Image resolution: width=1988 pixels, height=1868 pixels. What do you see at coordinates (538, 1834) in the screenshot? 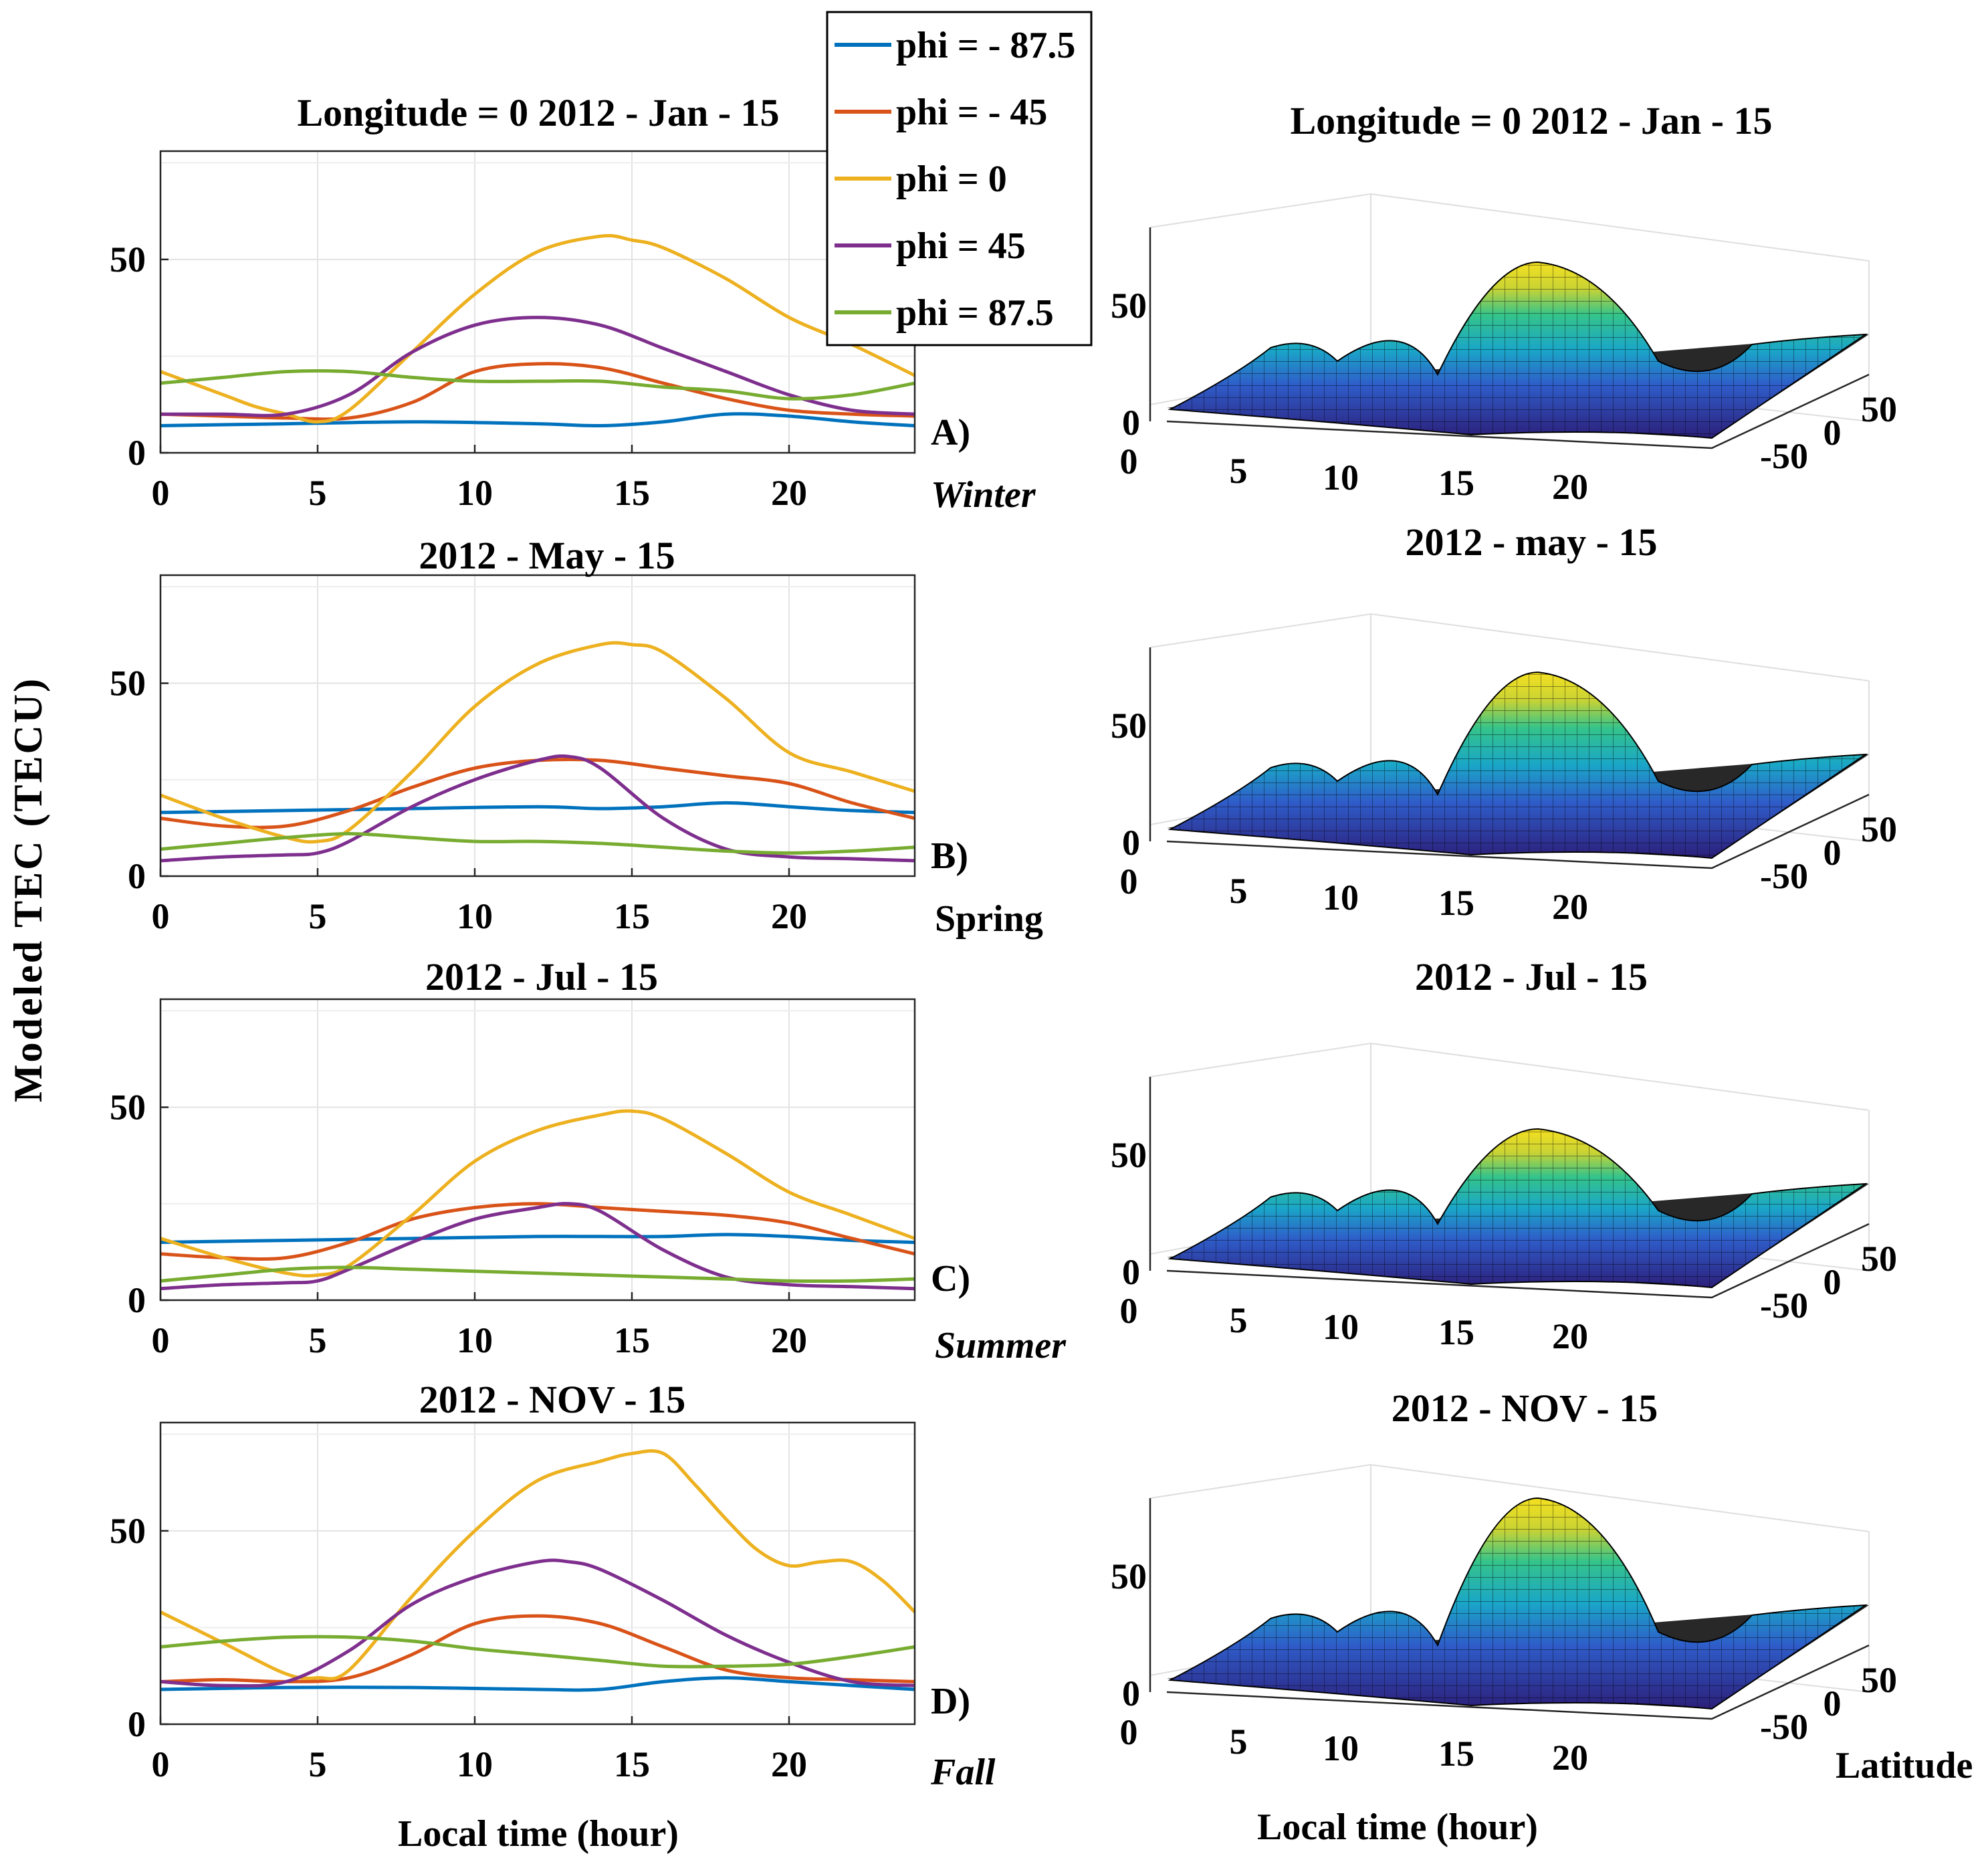
I see `x-axis-label-left: Local time (hour)` at bounding box center [538, 1834].